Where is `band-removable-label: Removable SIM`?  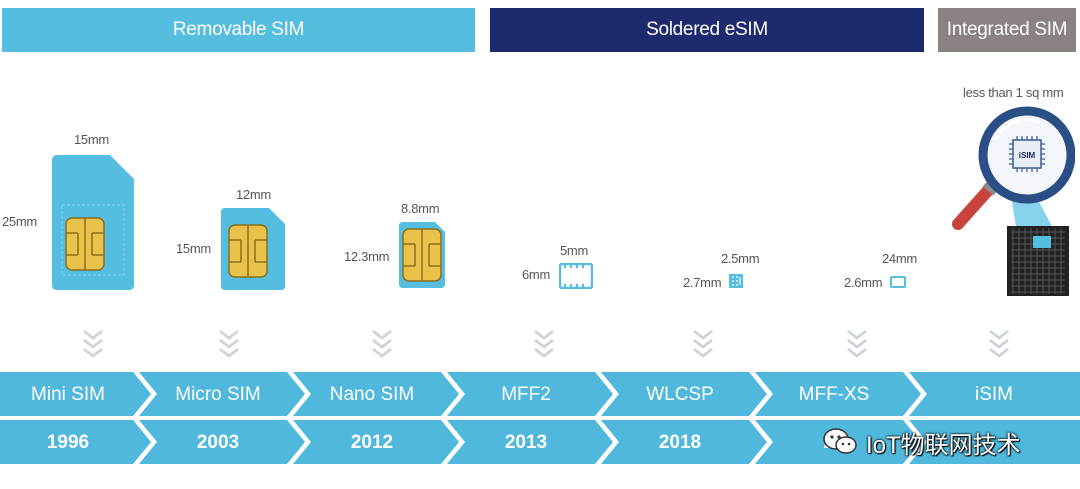 band-removable-label: Removable SIM is located at coordinates (238, 29).